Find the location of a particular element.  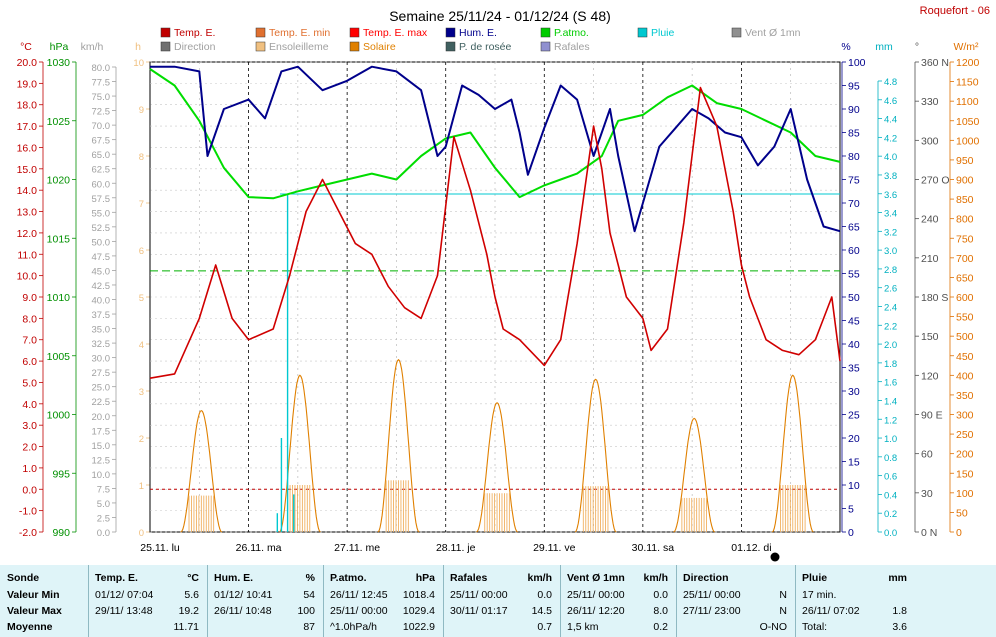

tick-label-hum: 65 is located at coordinates (854, 228).